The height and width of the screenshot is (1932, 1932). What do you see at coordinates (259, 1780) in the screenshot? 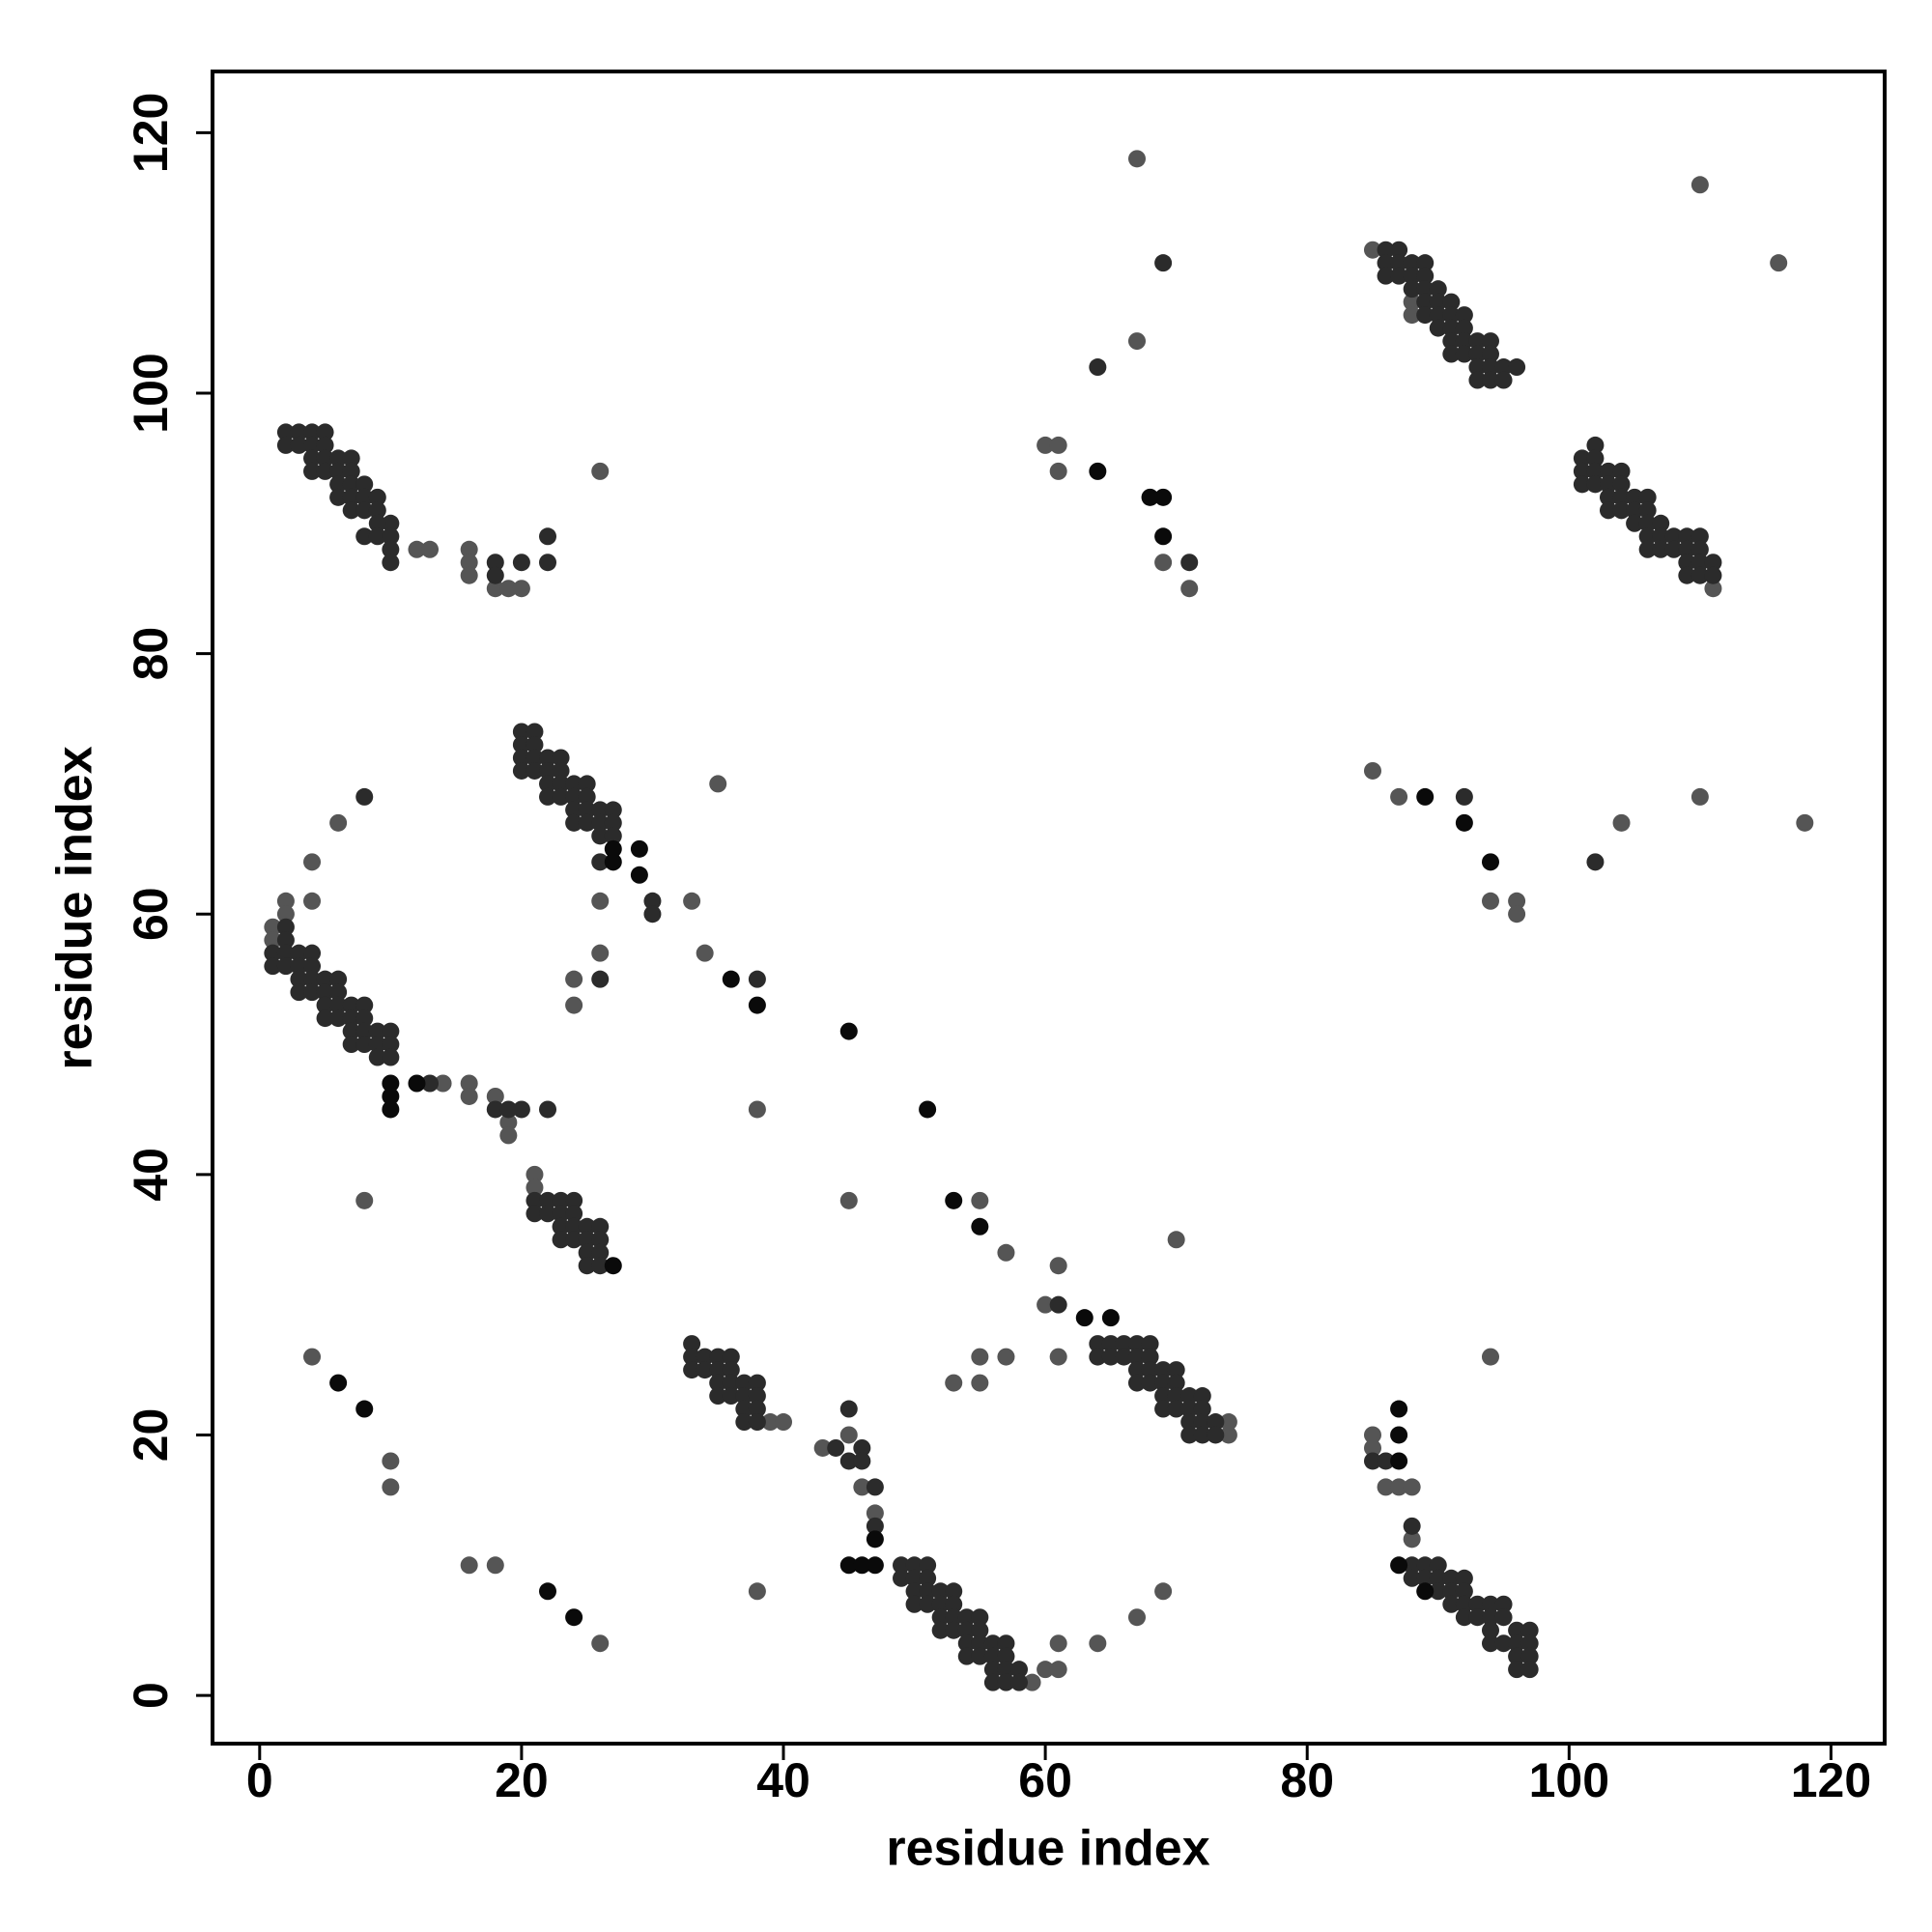
I see `x-tick-label: 0` at bounding box center [259, 1780].